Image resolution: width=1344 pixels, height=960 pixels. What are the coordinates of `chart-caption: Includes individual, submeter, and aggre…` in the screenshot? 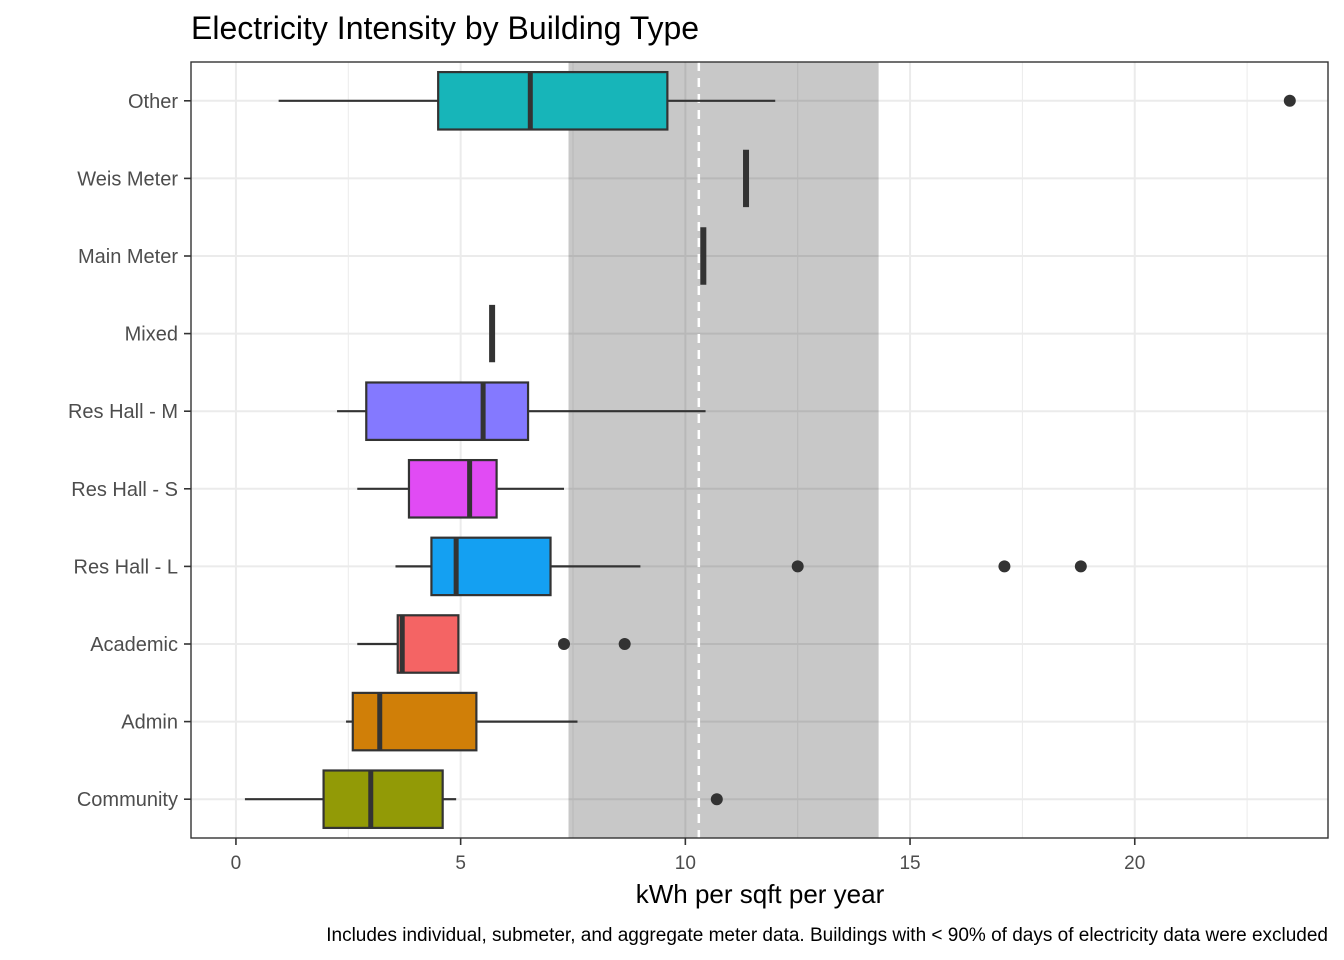 It's located at (827, 935).